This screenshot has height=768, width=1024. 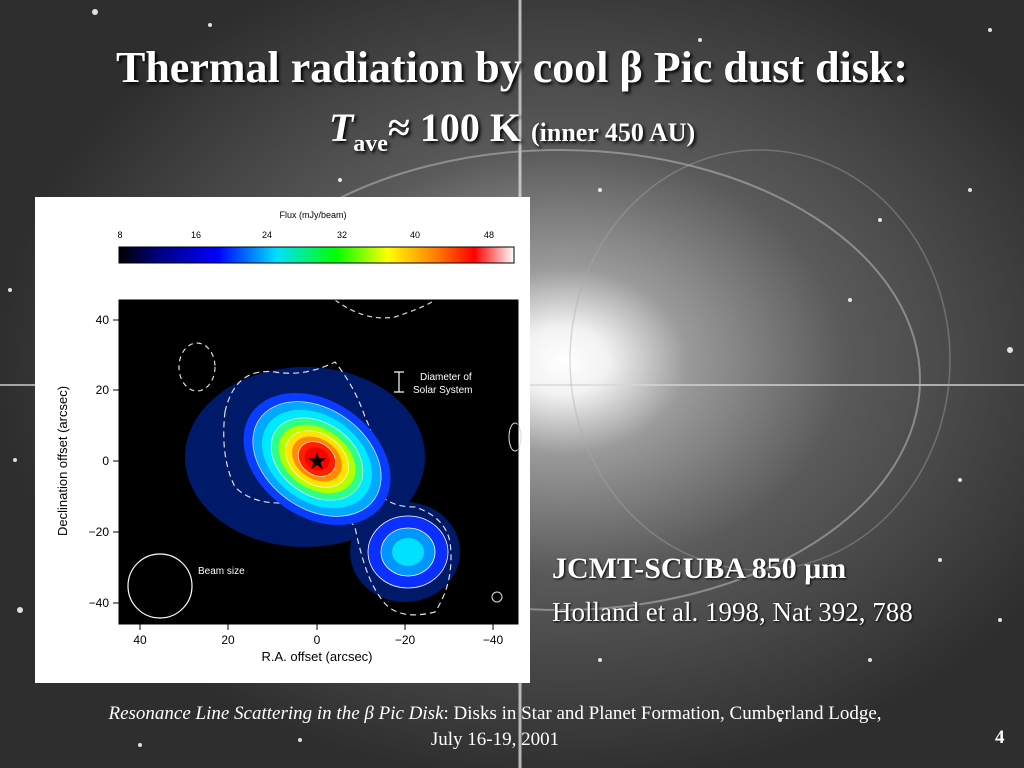 I want to click on instrument-label: JCMT-SCUBA 850 μm, so click(x=699, y=569).